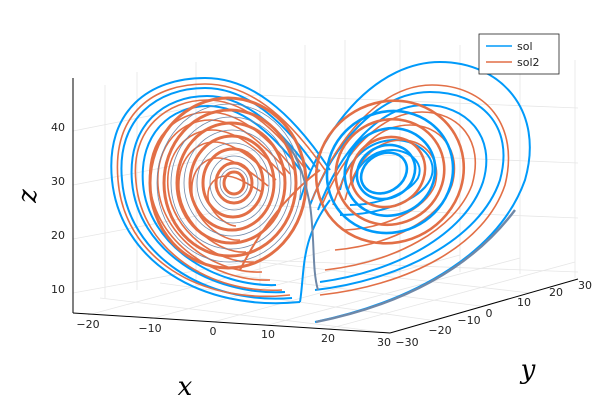 The width and height of the screenshot is (600, 400). Describe the element at coordinates (406, 342) in the screenshot. I see `svg-text: −30` at that location.